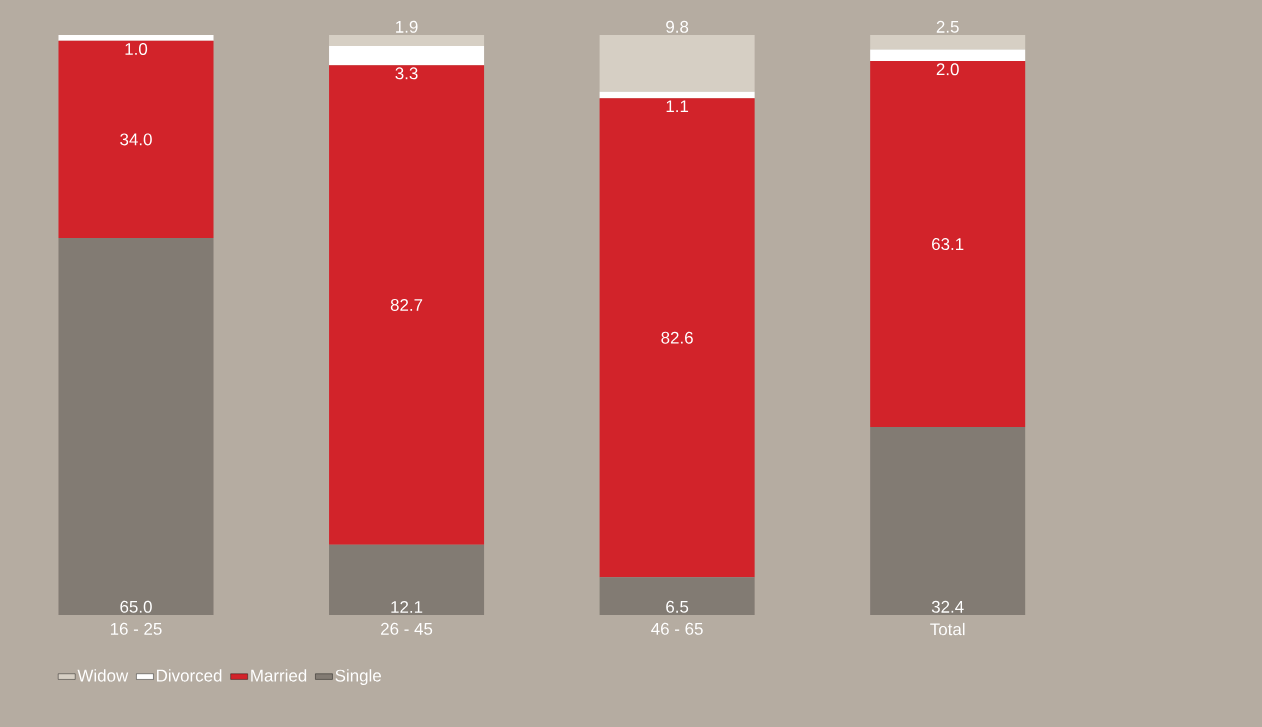 The image size is (1262, 727). Describe the element at coordinates (136, 606) in the screenshot. I see `data-label: 65.0` at that location.